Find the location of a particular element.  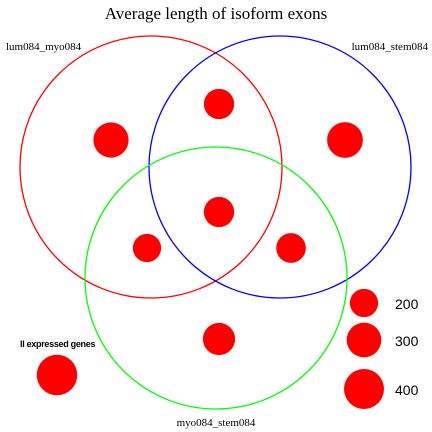

region-bubble-b-and-c is located at coordinates (291, 248).